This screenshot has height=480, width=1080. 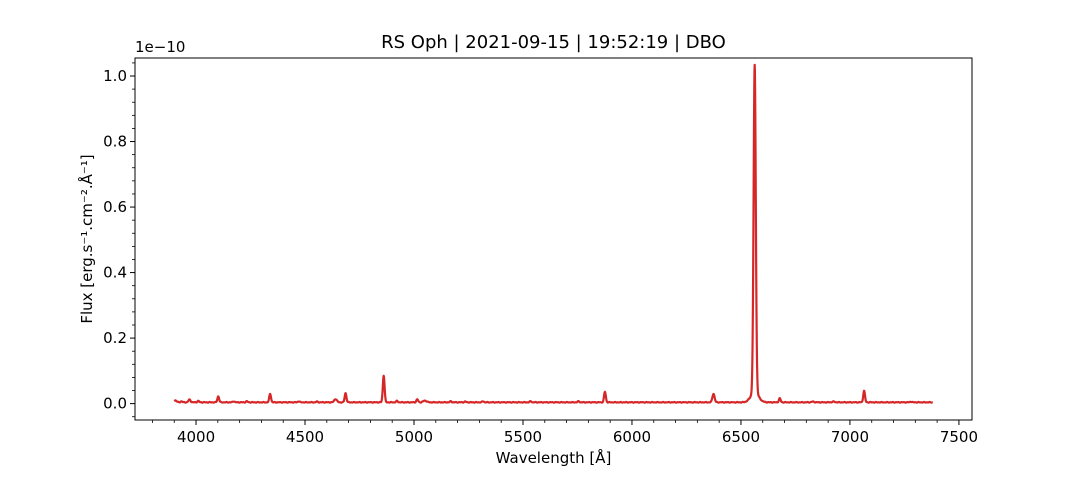 I want to click on y-axis: 0.0 0.2 0.4 0.6 0.8 1.0, so click(x=119, y=240).